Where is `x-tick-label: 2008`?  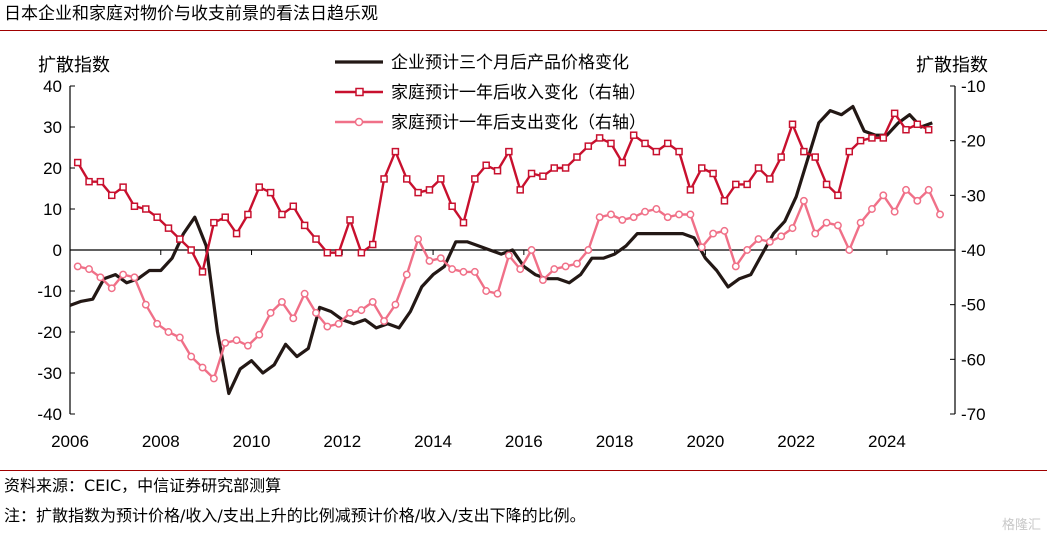
x-tick-label: 2008 is located at coordinates (161, 441).